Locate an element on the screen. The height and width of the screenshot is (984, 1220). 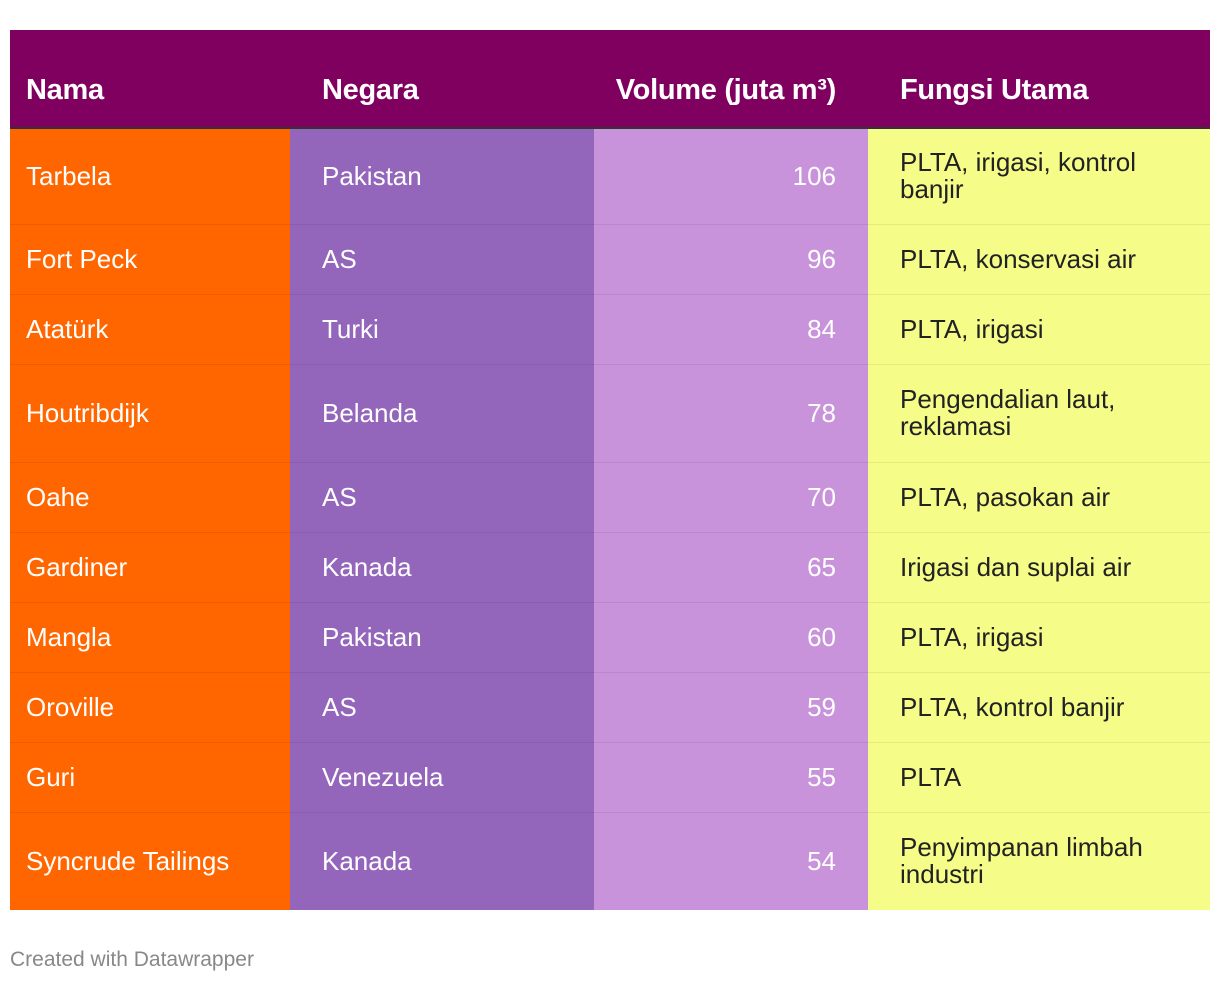
cell-name: Gardiner is located at coordinates (150, 567).